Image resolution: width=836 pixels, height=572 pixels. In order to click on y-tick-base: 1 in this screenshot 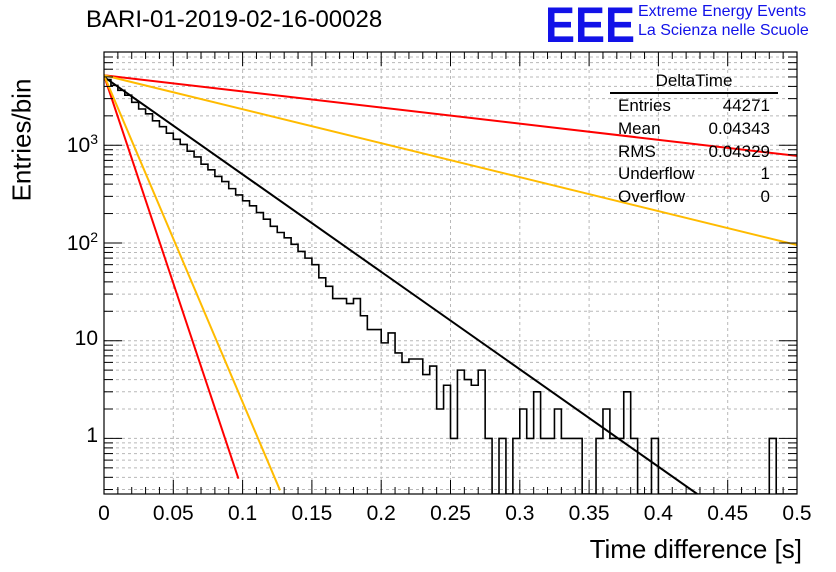, I will do `click(92, 436)`.